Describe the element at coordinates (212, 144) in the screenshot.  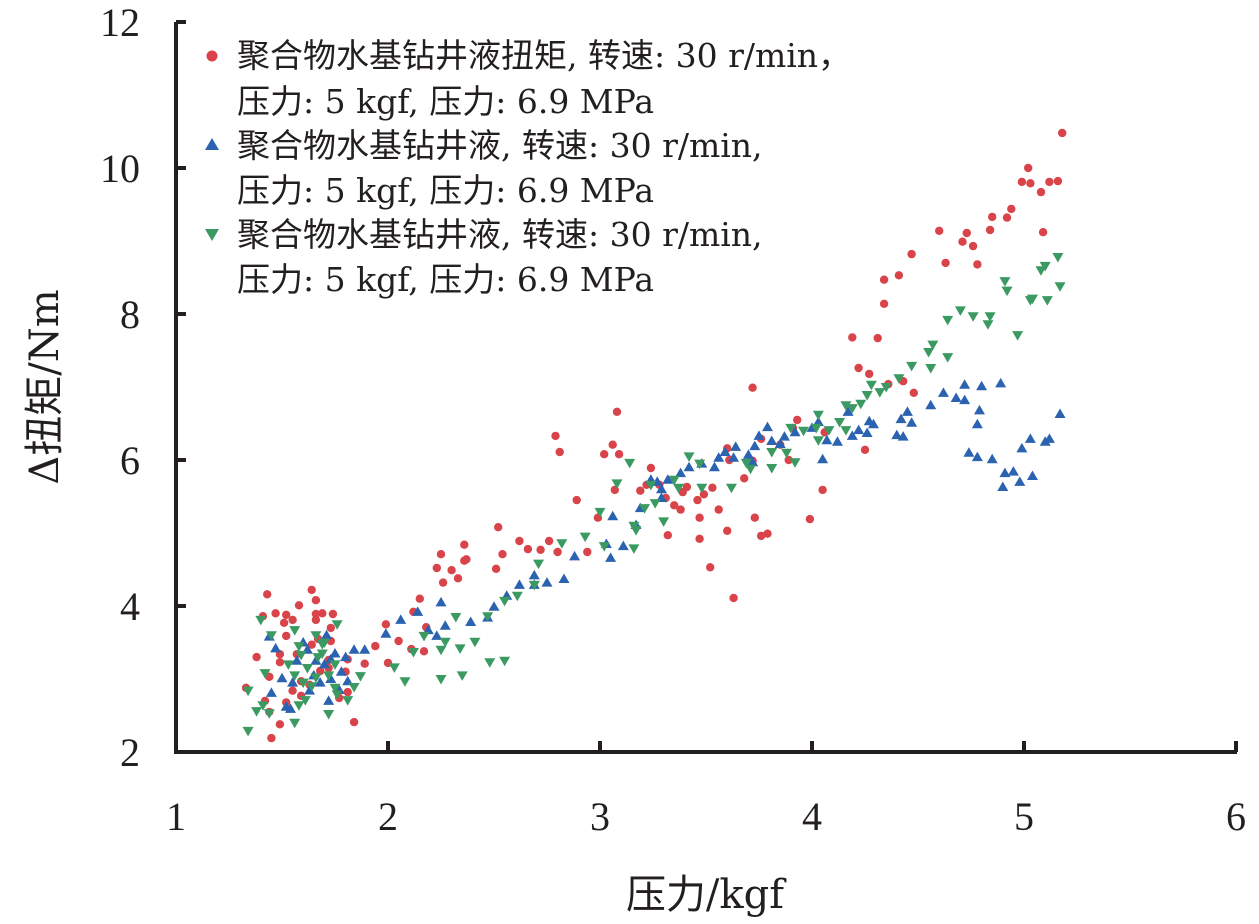
I see `legend-marker-triangle-up` at that location.